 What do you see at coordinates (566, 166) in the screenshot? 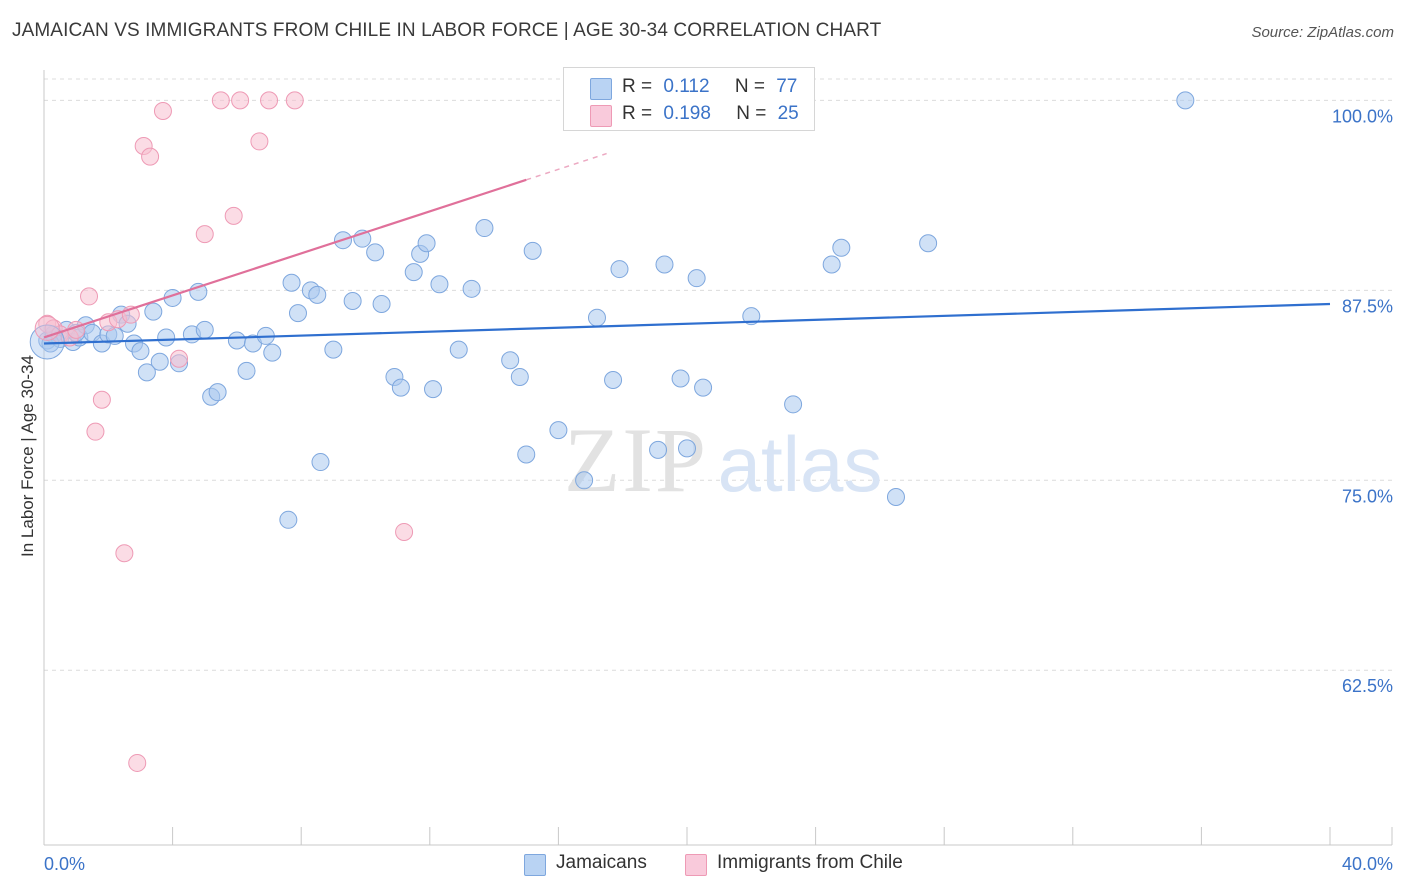
I see `chile-trend-line-extension` at bounding box center [566, 166].